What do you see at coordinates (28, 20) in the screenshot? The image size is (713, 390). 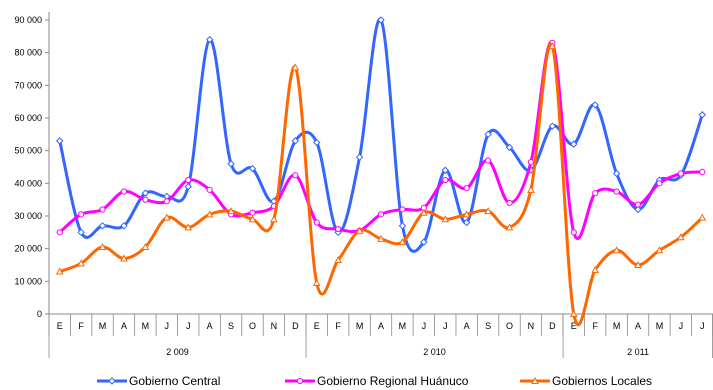 I see `y-tick-label: 90 000` at bounding box center [28, 20].